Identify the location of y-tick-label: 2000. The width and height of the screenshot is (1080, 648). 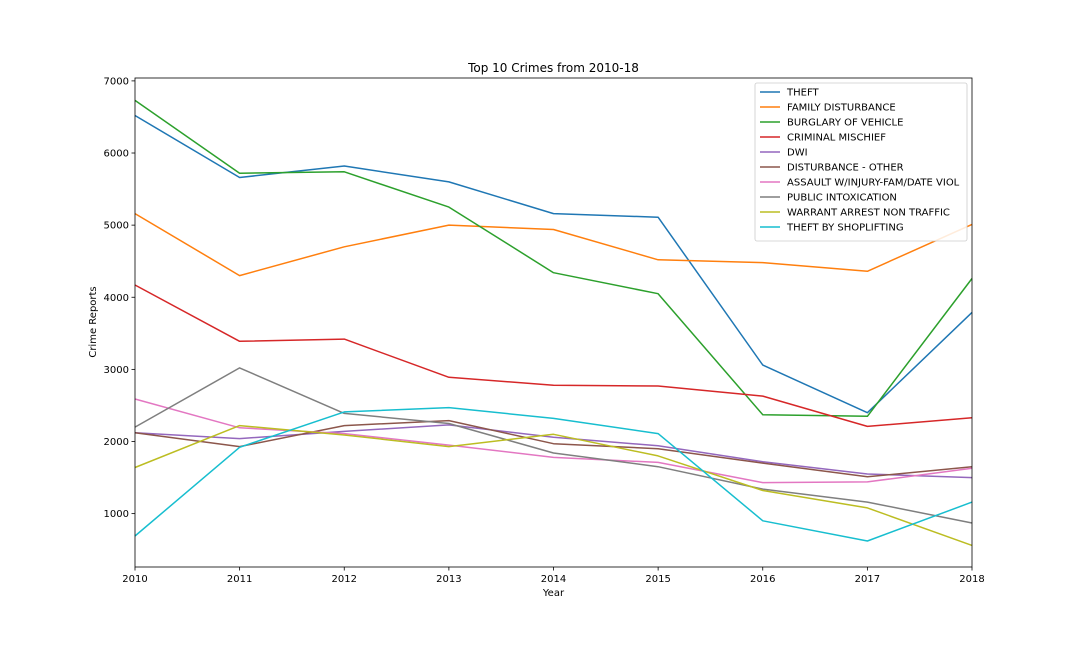
(116, 442).